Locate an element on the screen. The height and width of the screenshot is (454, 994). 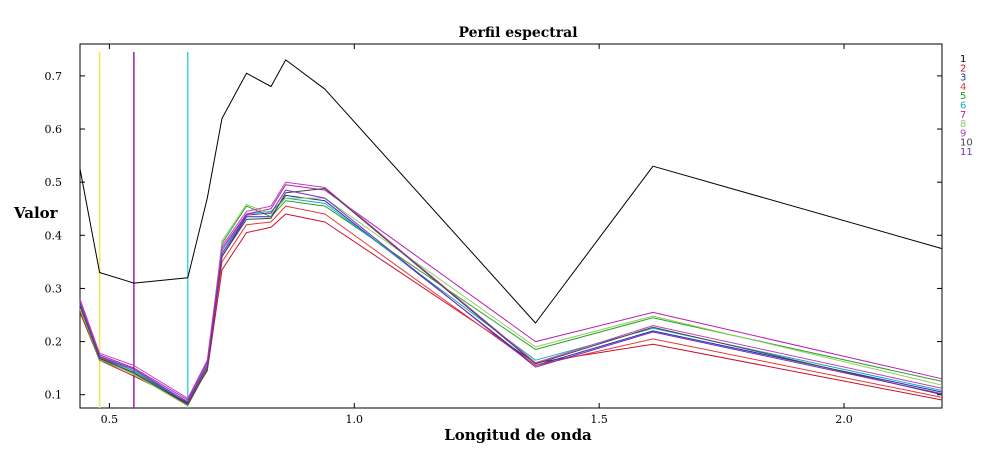
y-tick-label: 0.1 is located at coordinates (54, 395).